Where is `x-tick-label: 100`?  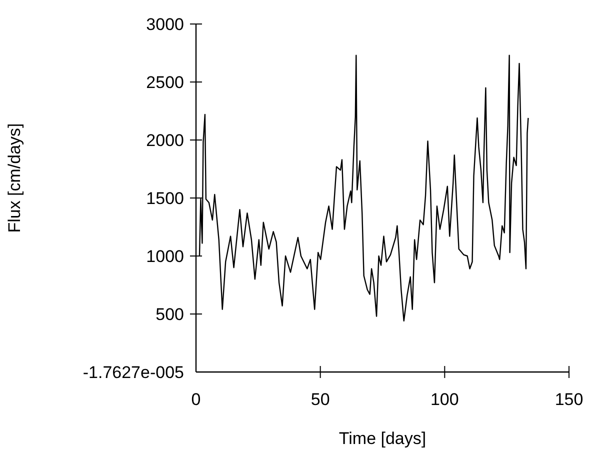
x-tick-label: 100 is located at coordinates (444, 399).